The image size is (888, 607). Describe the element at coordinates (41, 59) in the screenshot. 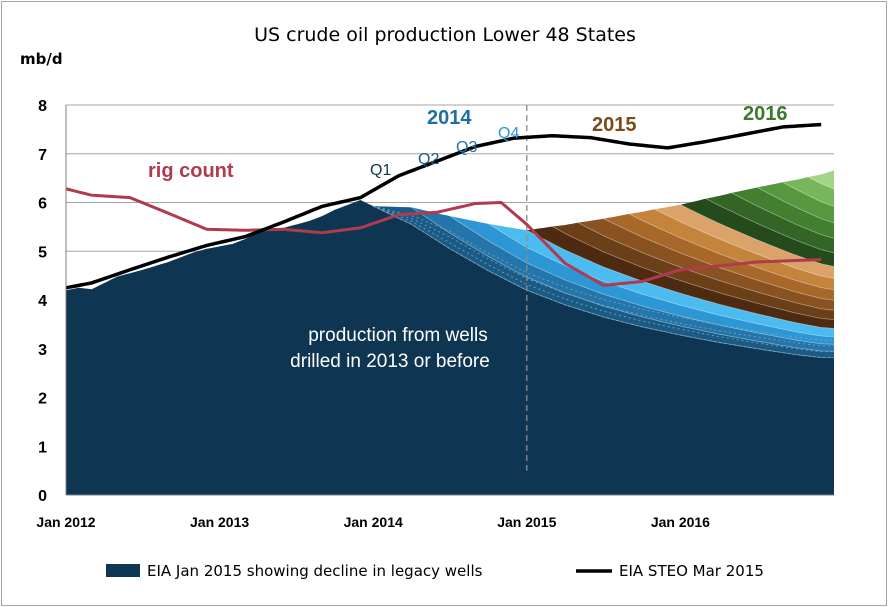

I see `y-axis-label: mb/d` at that location.